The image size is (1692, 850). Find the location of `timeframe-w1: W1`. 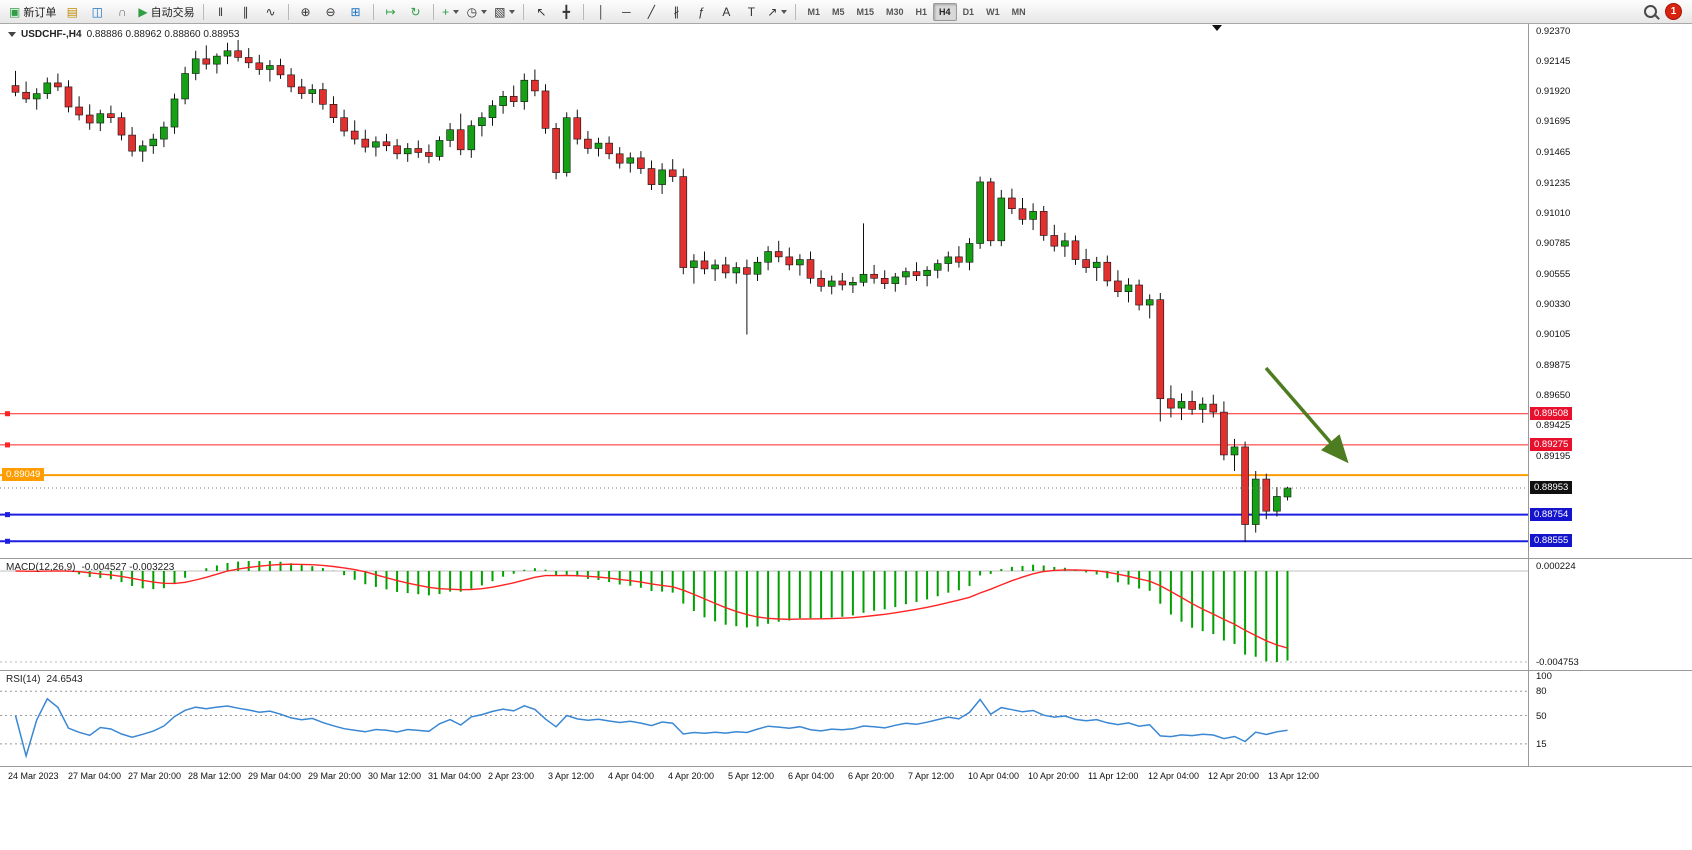

timeframe-w1: W1 is located at coordinates (993, 11).